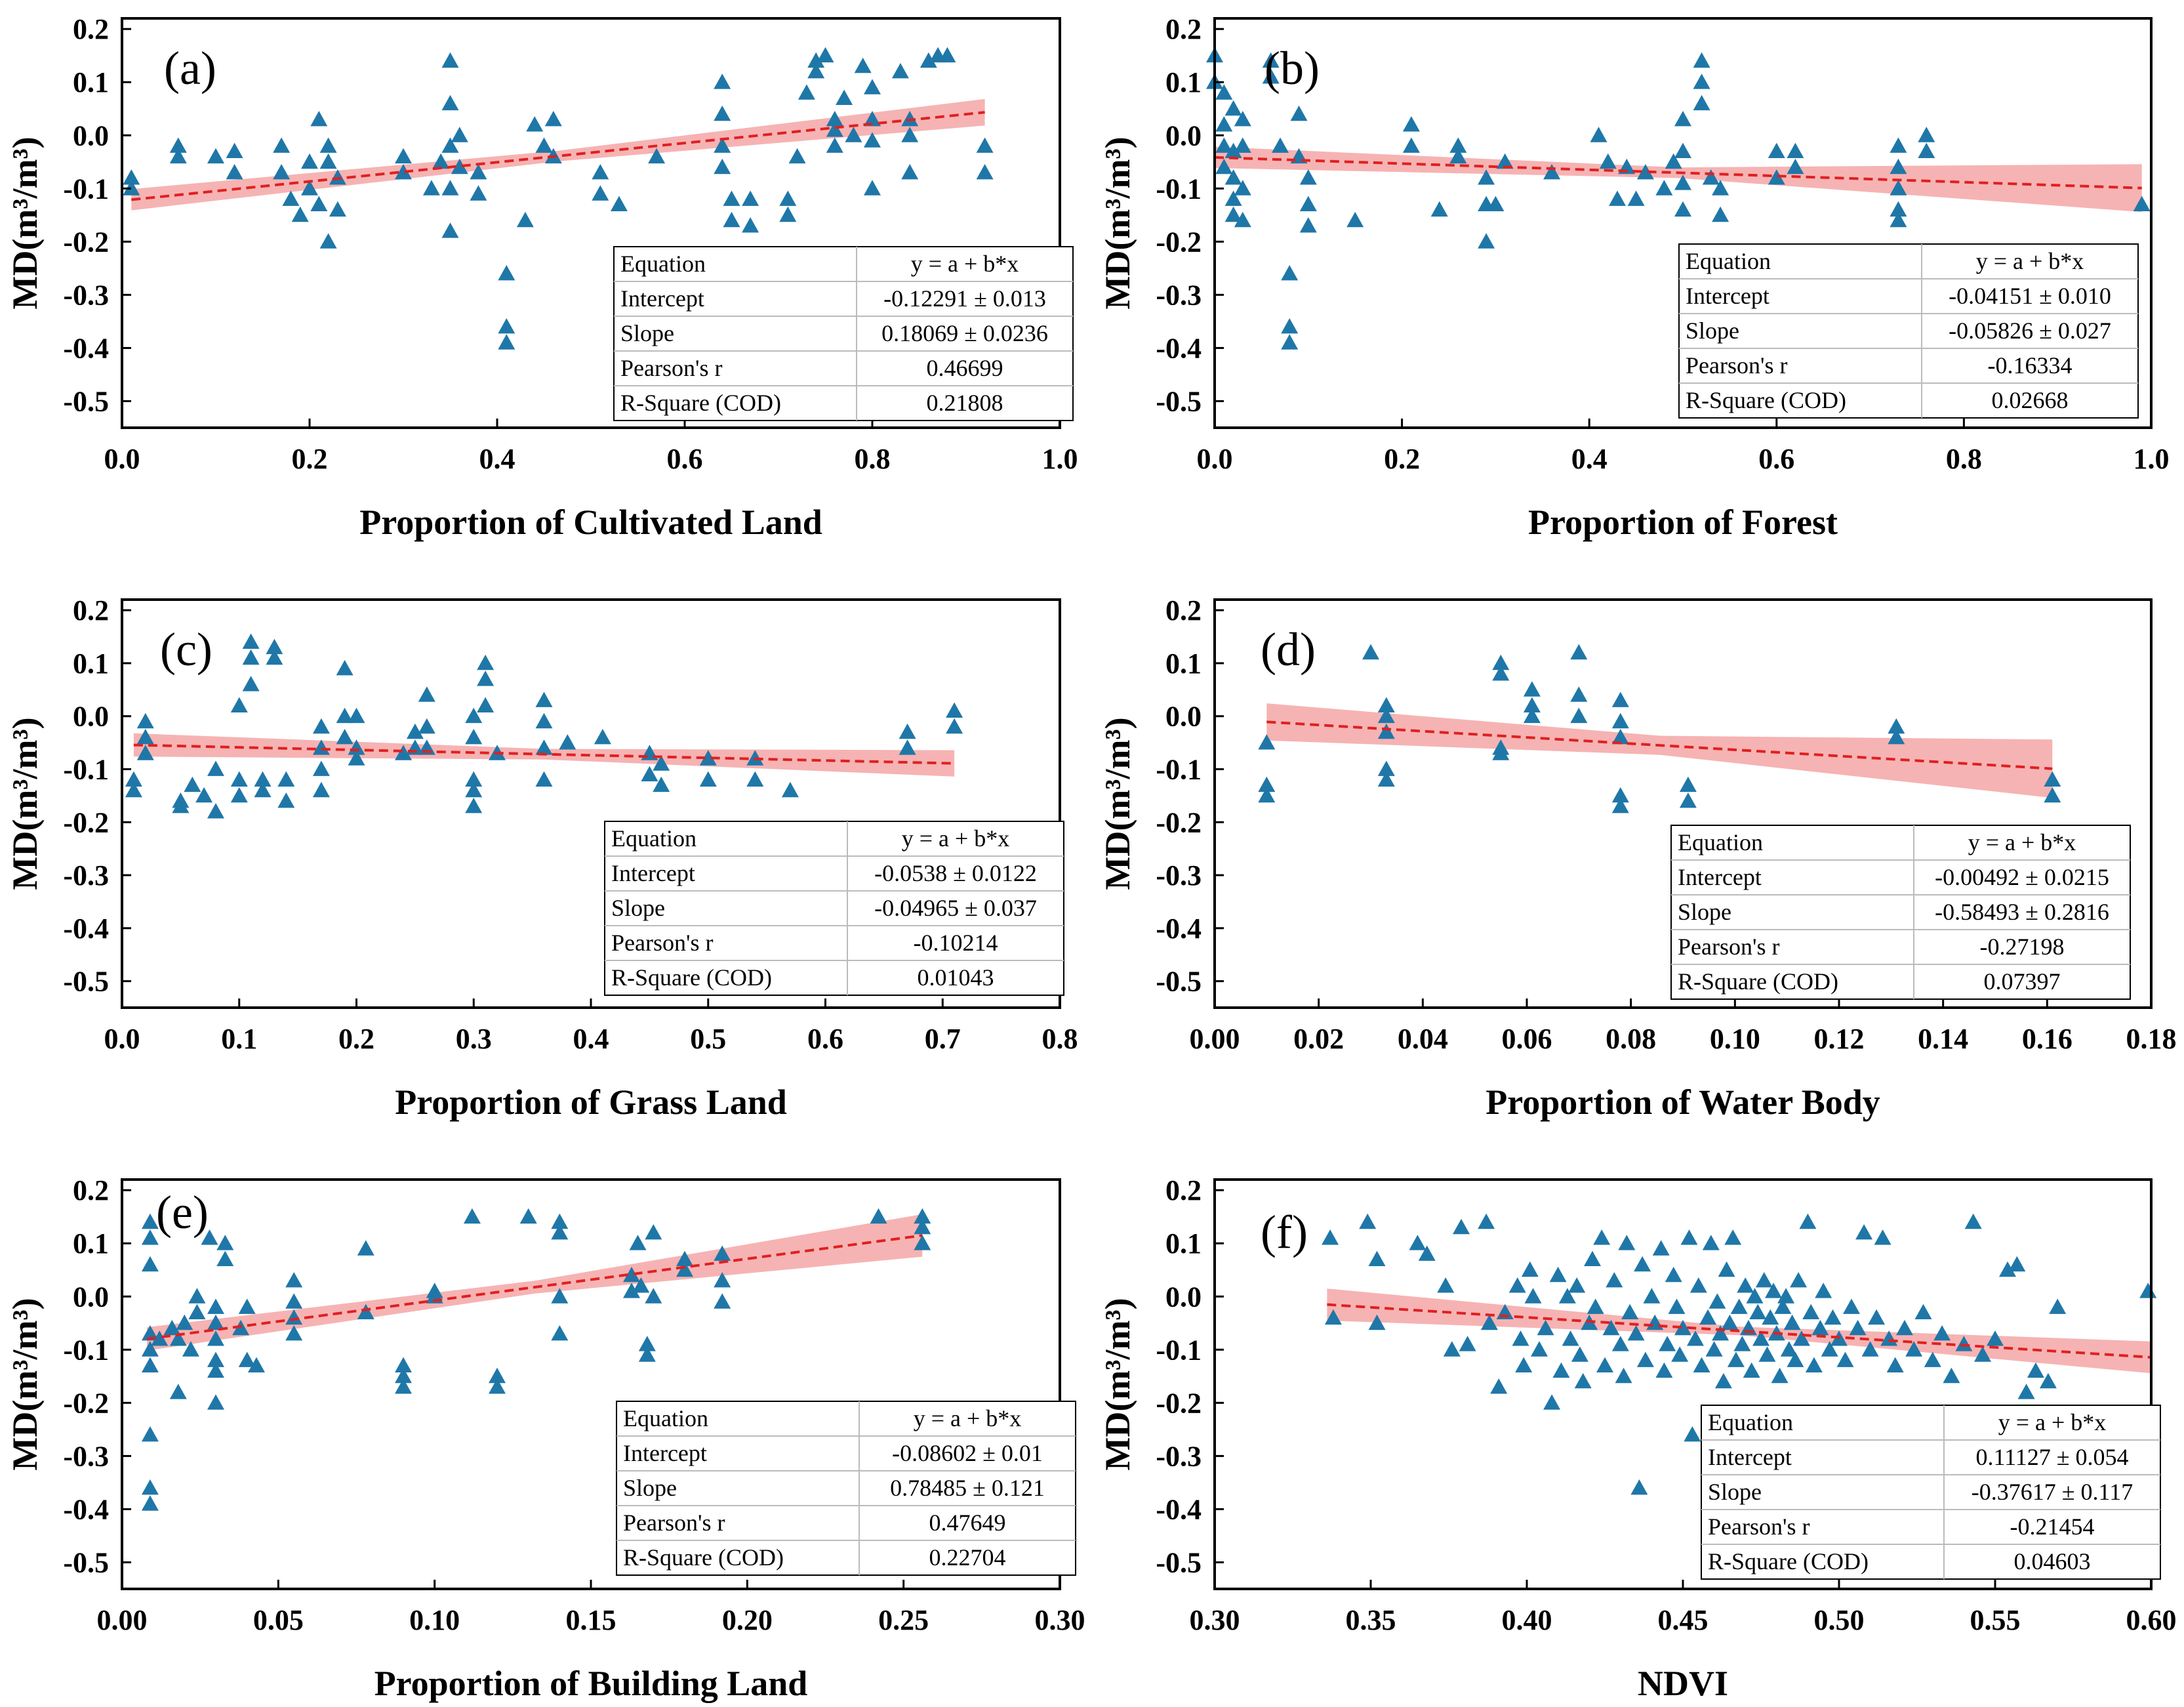 The image size is (2184, 1707). What do you see at coordinates (1683, 1684) in the screenshot?
I see `x-axis-title: NDVI` at bounding box center [1683, 1684].